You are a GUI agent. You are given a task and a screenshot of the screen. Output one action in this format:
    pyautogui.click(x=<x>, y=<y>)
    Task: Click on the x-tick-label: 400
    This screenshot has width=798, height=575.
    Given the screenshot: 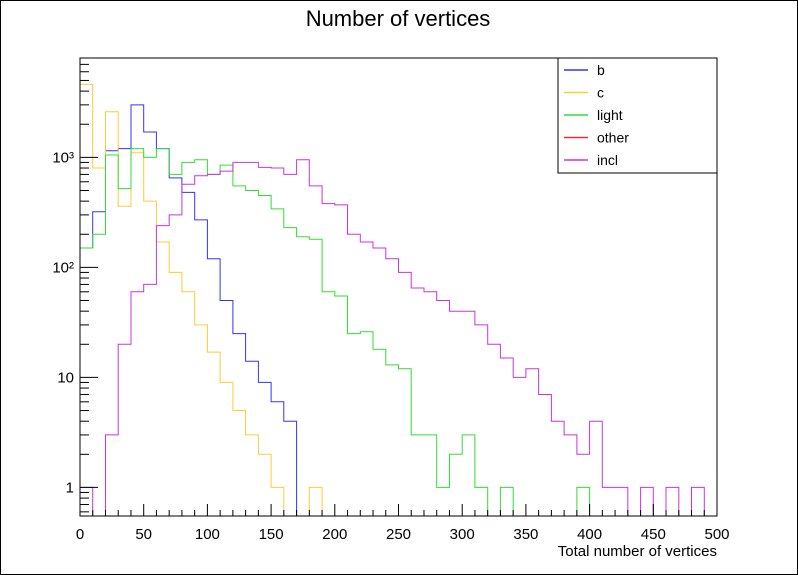 What is the action you would take?
    pyautogui.click(x=589, y=534)
    